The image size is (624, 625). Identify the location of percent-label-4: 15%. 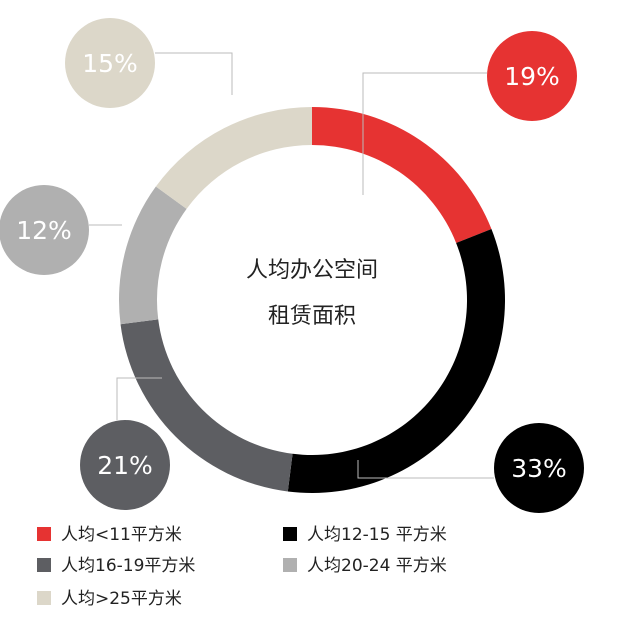
(110, 63).